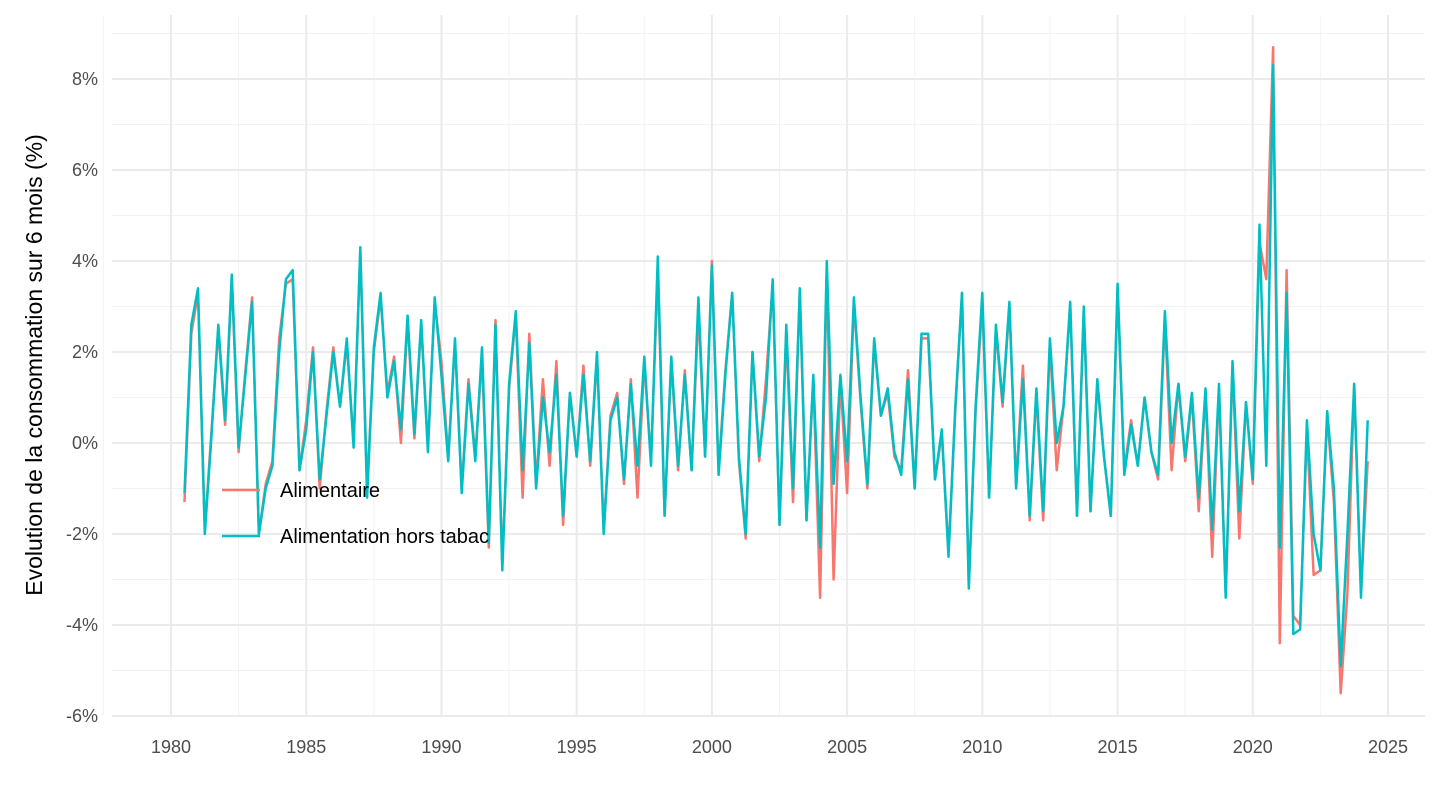 The width and height of the screenshot is (1440, 810). I want to click on y-tick-label: -6%, so click(82, 716).